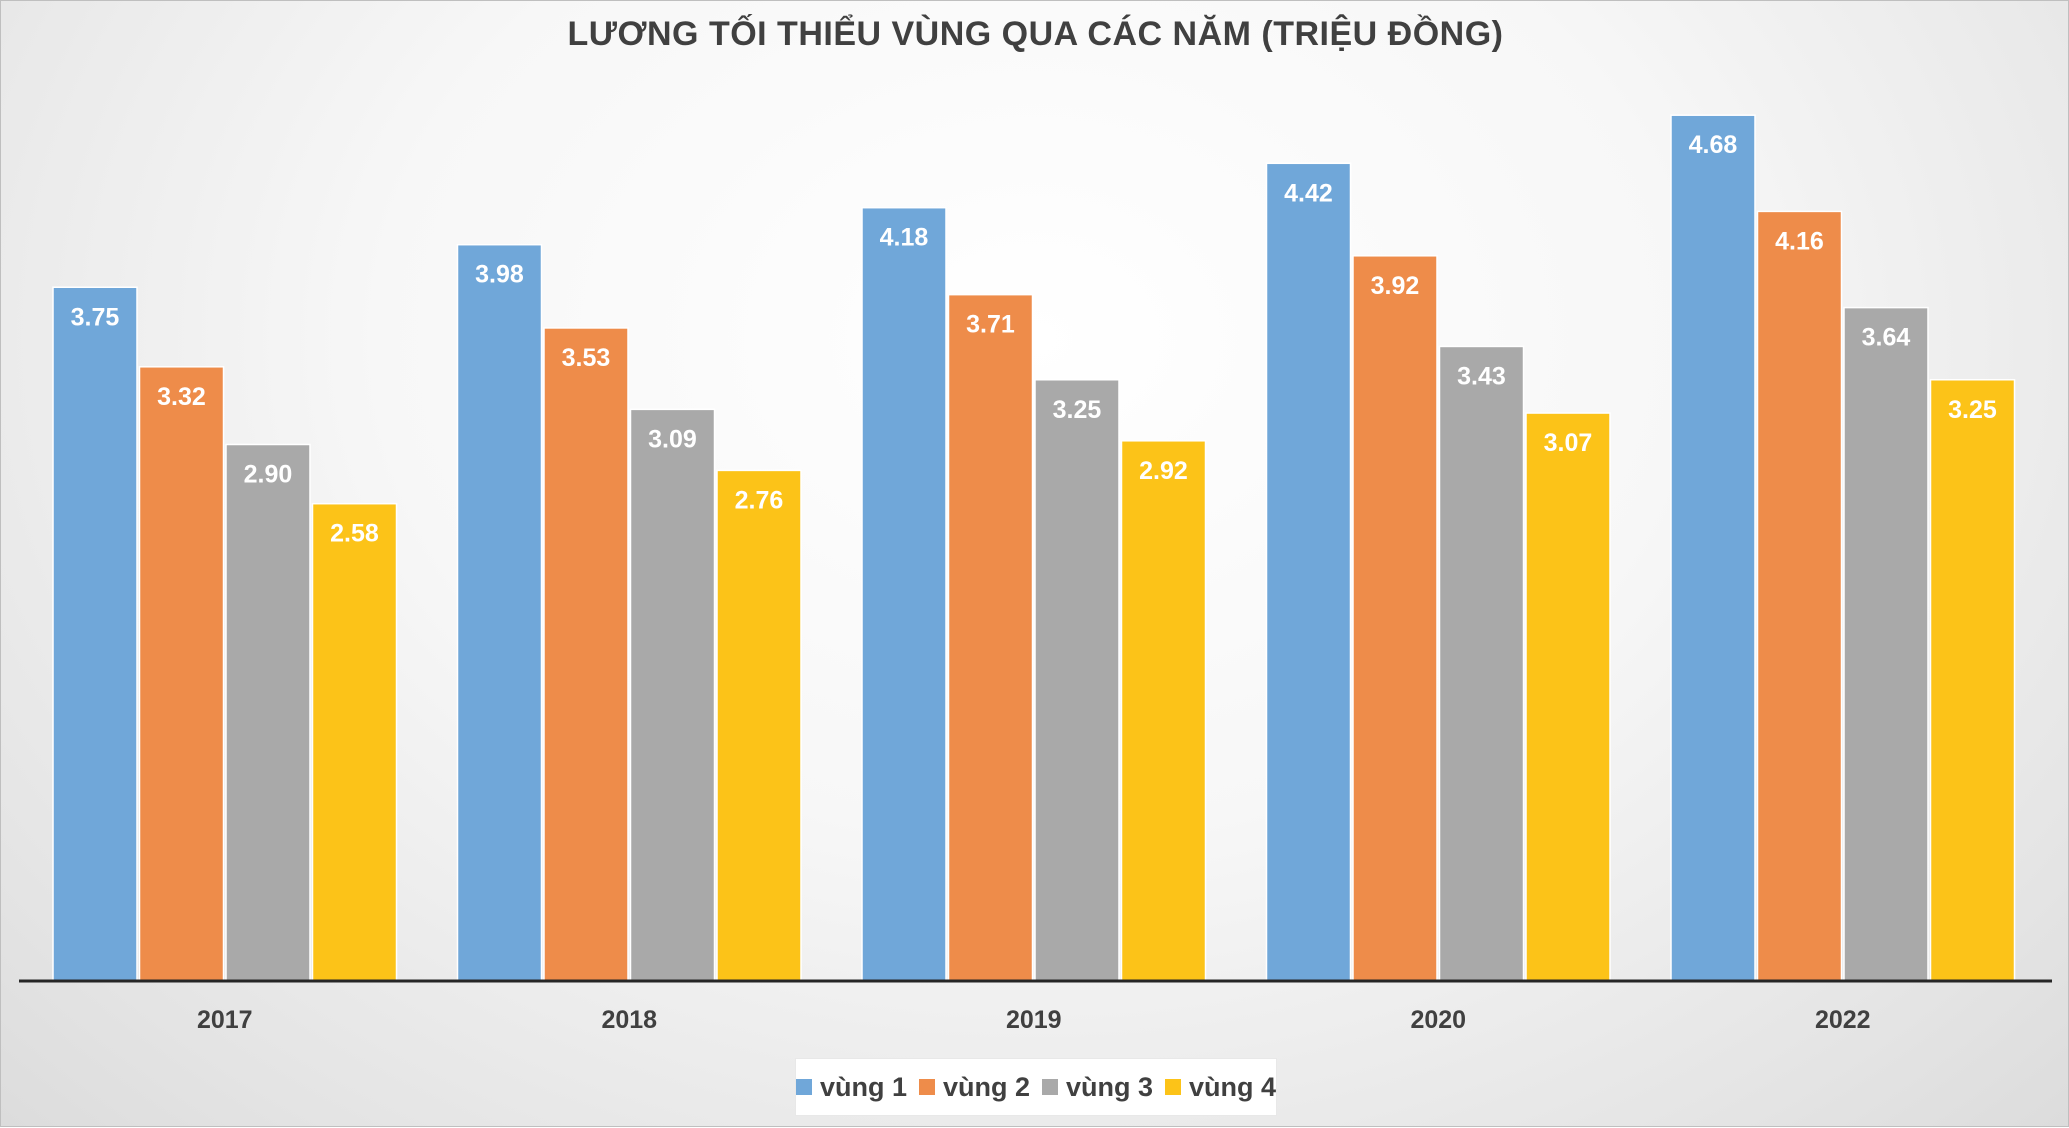 Image resolution: width=2069 pixels, height=1128 pixels. Describe the element at coordinates (586, 358) in the screenshot. I see `data-label-2018-series-2: 3.53` at that location.